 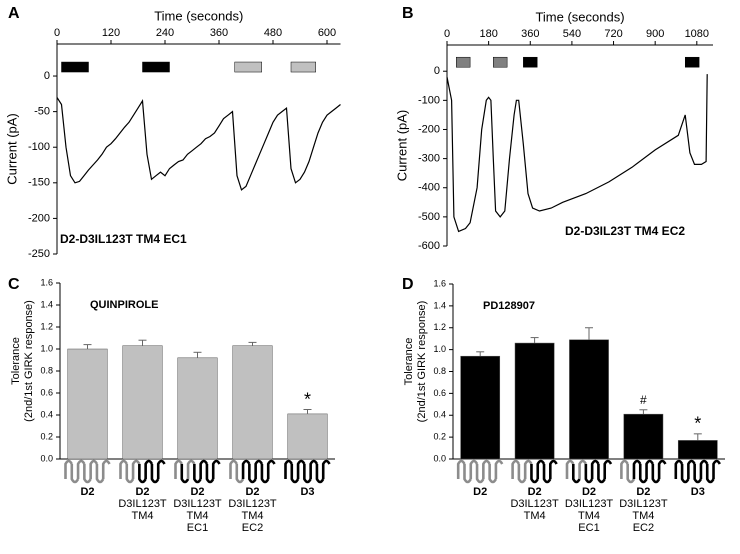 I want to click on x-tick-label: 720, so click(x=613, y=34).